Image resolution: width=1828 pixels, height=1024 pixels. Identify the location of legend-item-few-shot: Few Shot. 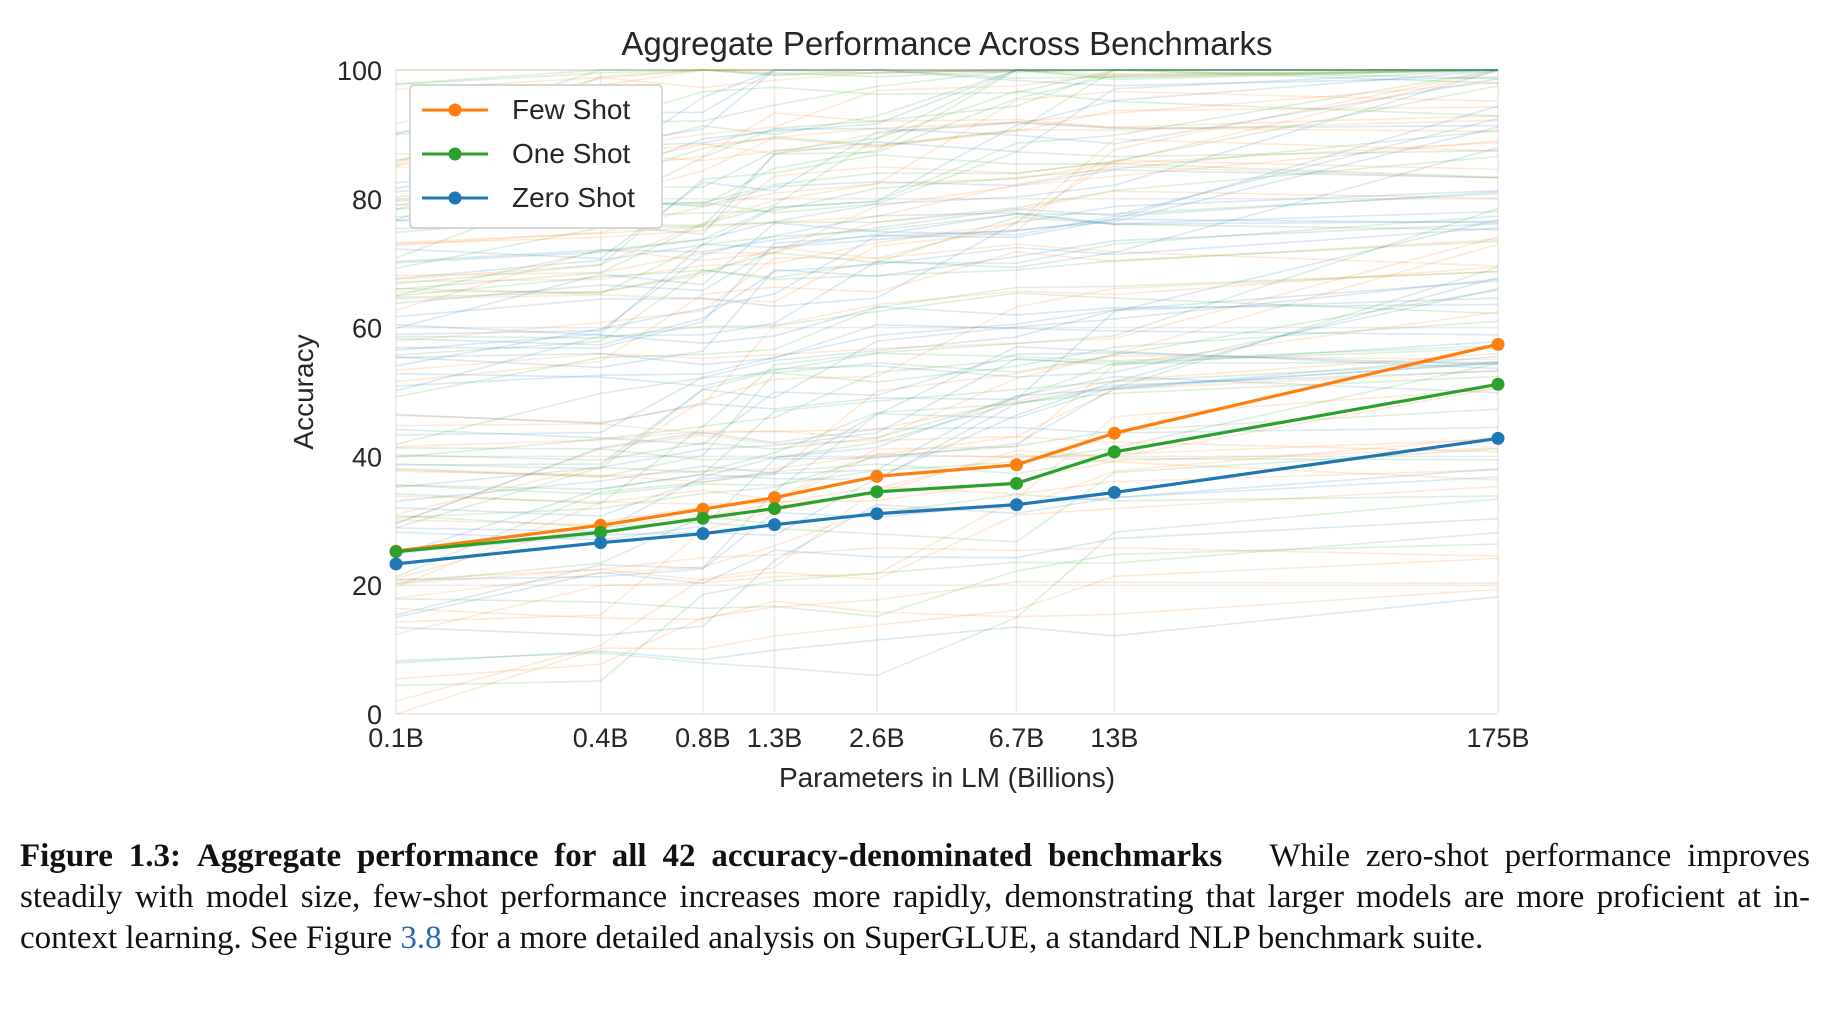
(526, 109).